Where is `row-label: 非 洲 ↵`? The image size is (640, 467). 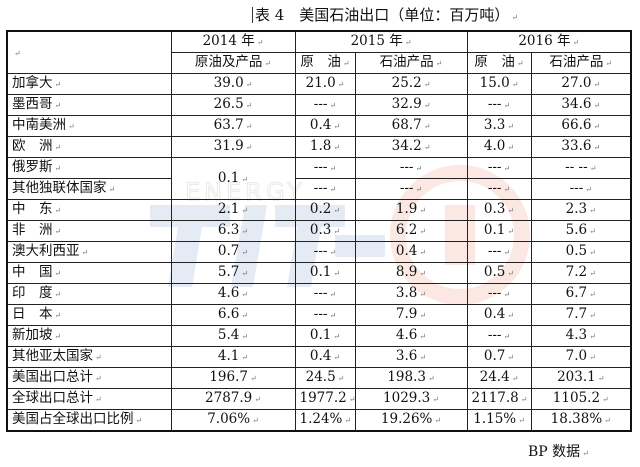
row-label: 非 洲 ↵ is located at coordinates (89, 231).